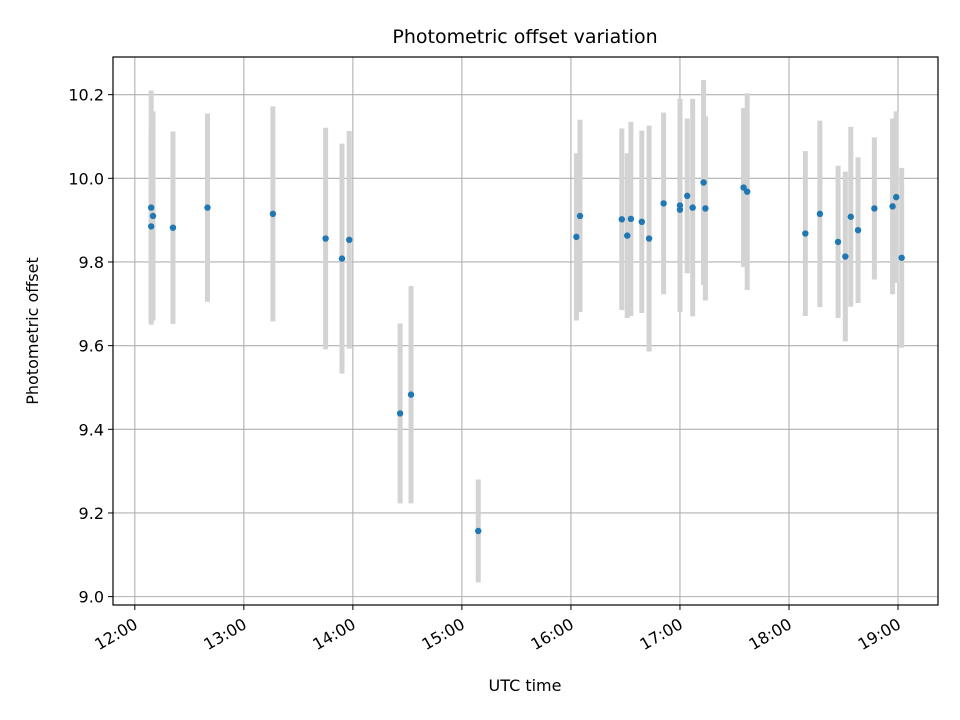 Image resolution: width=960 pixels, height=720 pixels. Describe the element at coordinates (525, 685) in the screenshot. I see `x-axis-label: UTC time` at that location.